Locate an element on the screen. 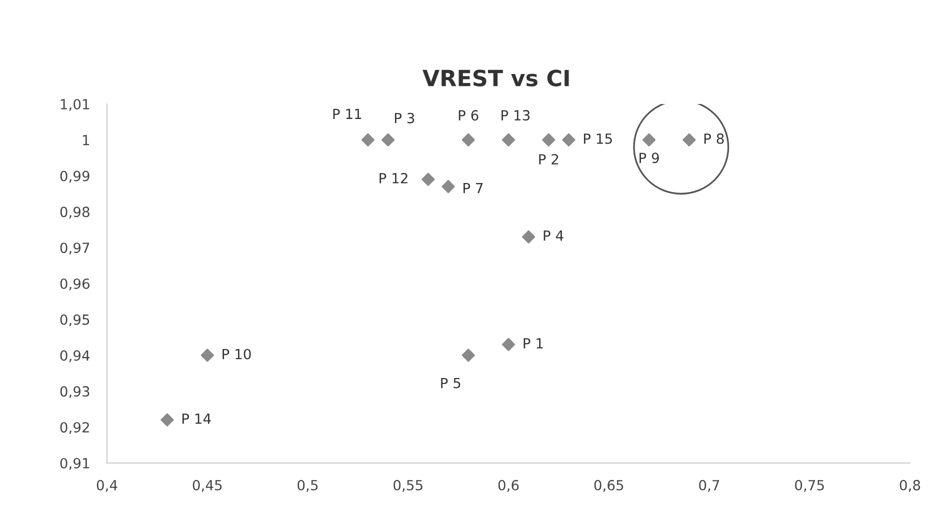  y-tick-label: 1,01 is located at coordinates (75, 104).